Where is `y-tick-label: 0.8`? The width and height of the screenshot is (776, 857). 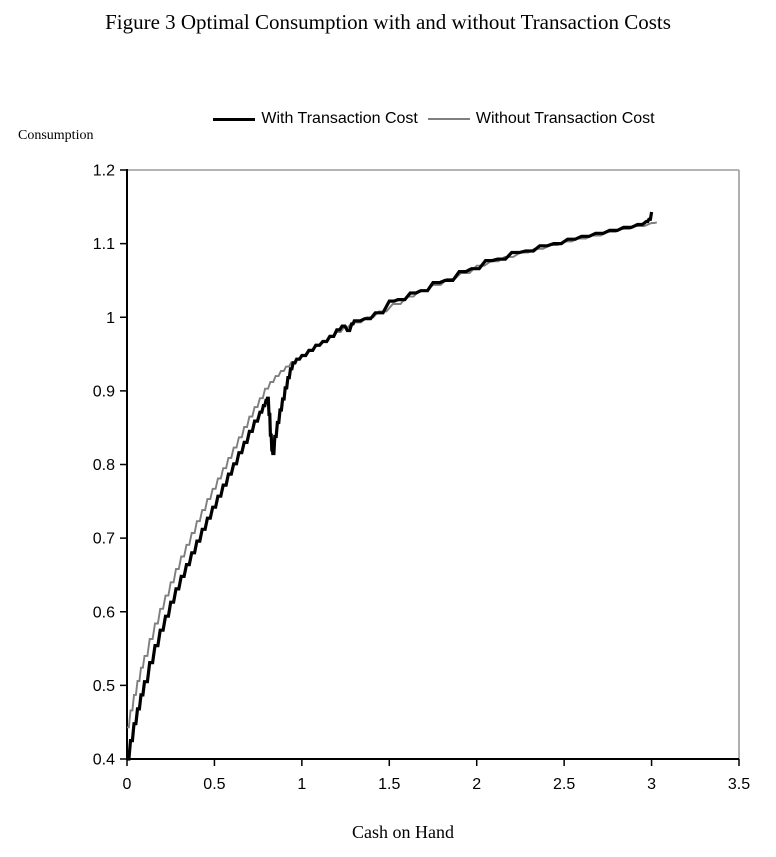
y-tick-label: 0.8 is located at coordinates (104, 465).